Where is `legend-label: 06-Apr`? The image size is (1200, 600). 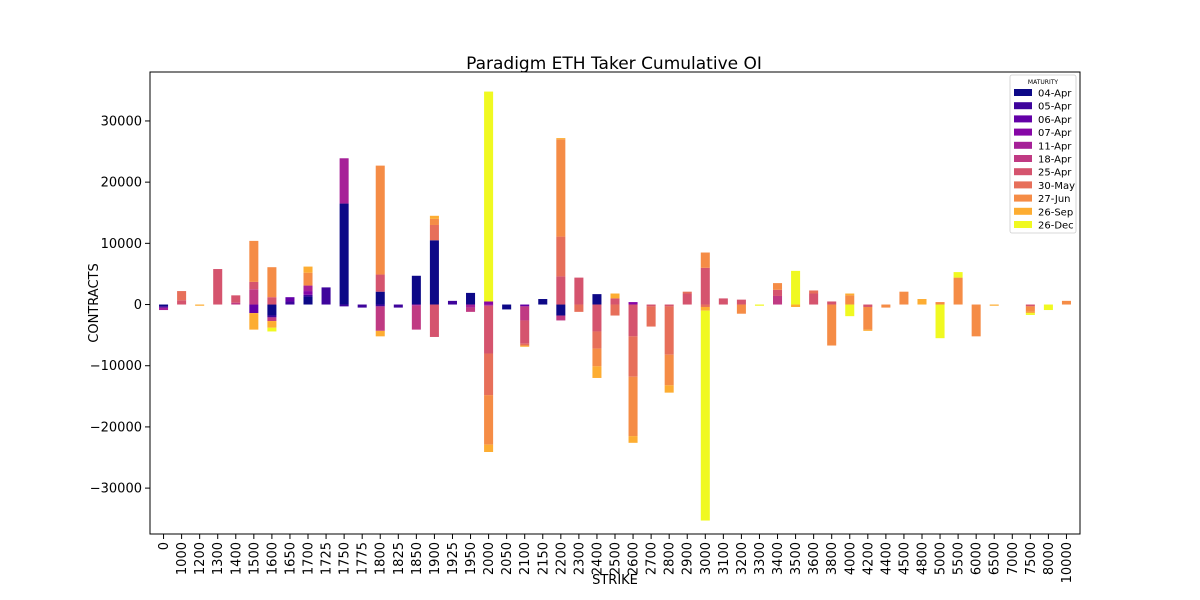 legend-label: 06-Apr is located at coordinates (1055, 120).